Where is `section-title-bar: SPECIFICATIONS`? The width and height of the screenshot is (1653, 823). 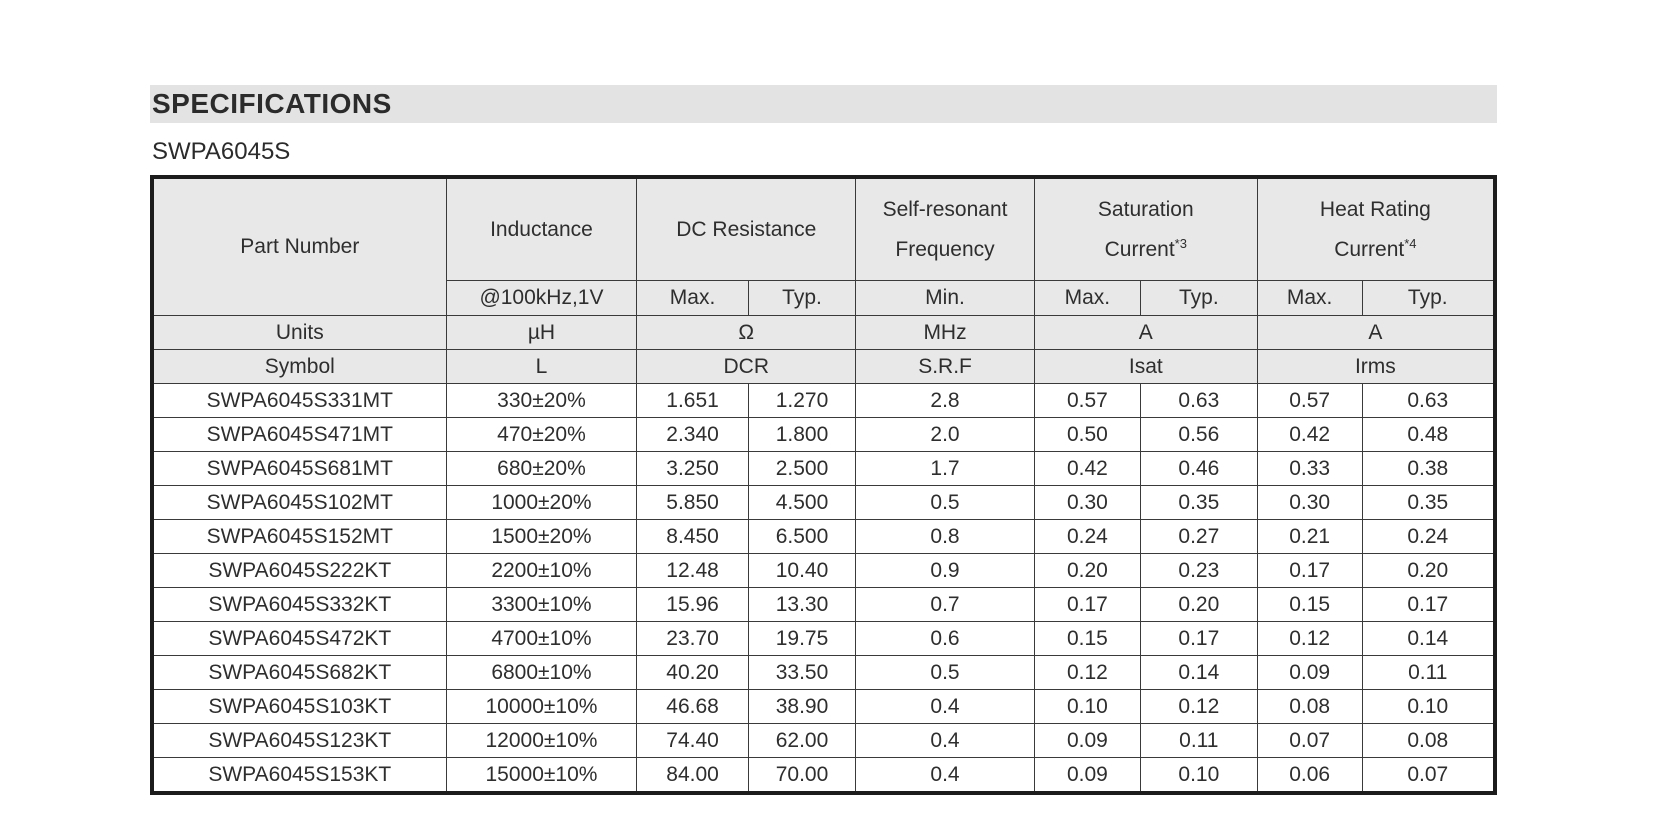 section-title-bar: SPECIFICATIONS is located at coordinates (823, 104).